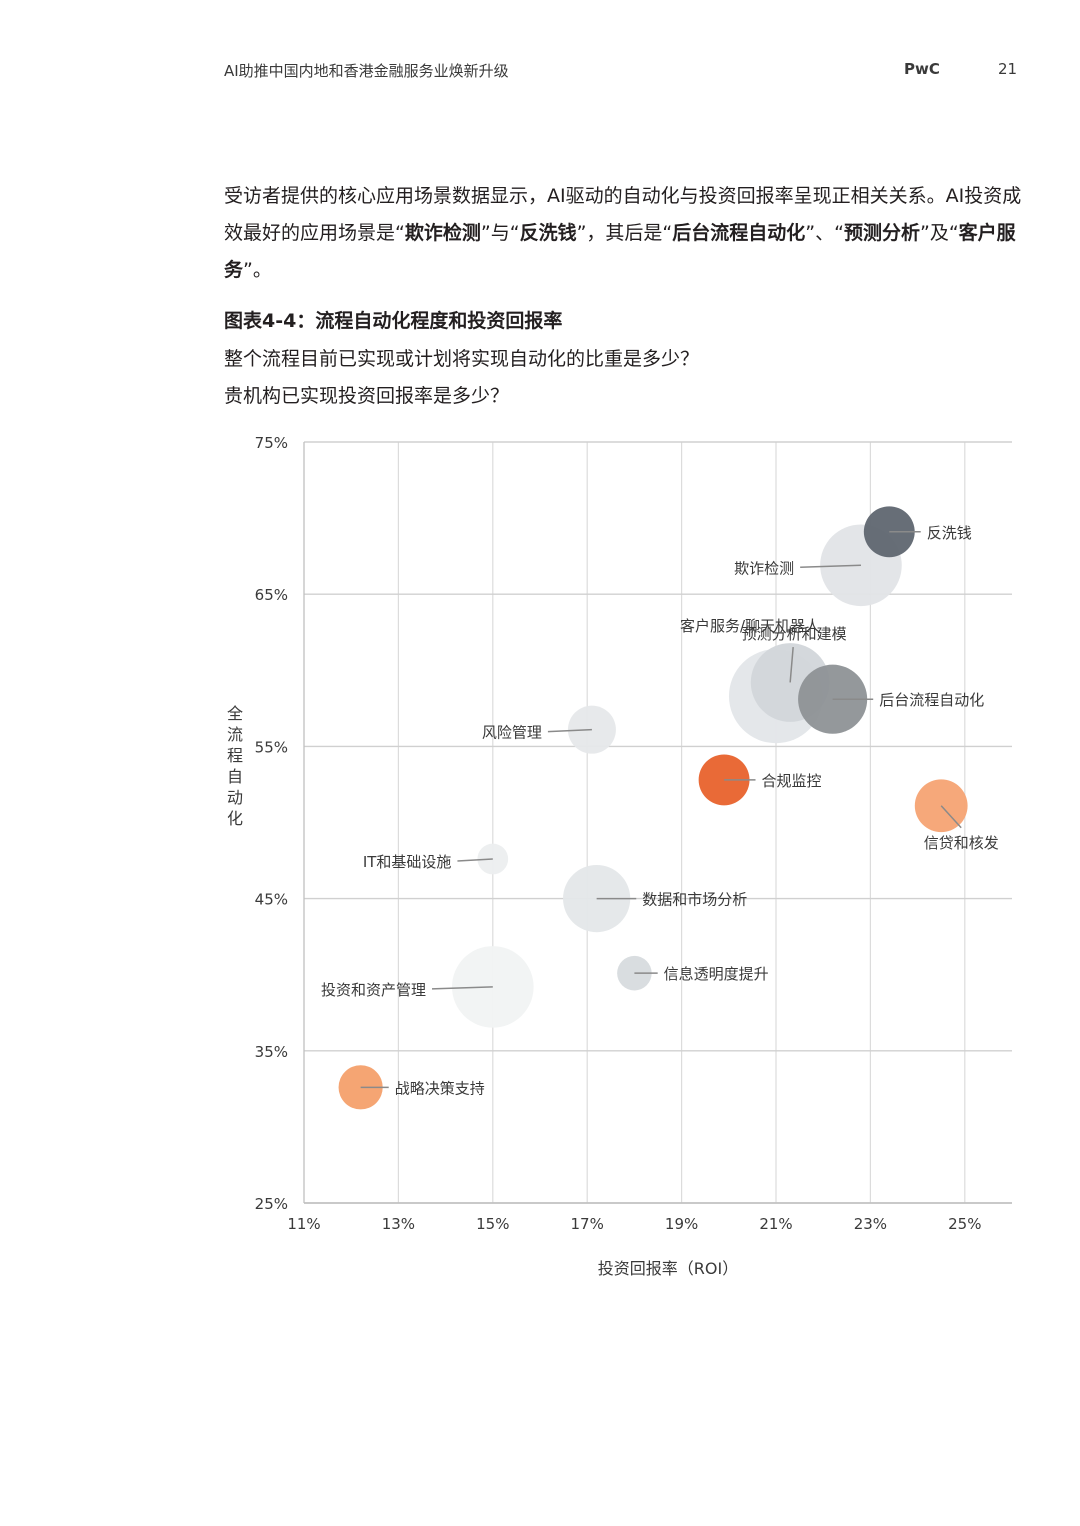 The image size is (1080, 1526). I want to click on figure-title: 图表4-4：流程自动化程度和投资回报率, so click(393, 321).